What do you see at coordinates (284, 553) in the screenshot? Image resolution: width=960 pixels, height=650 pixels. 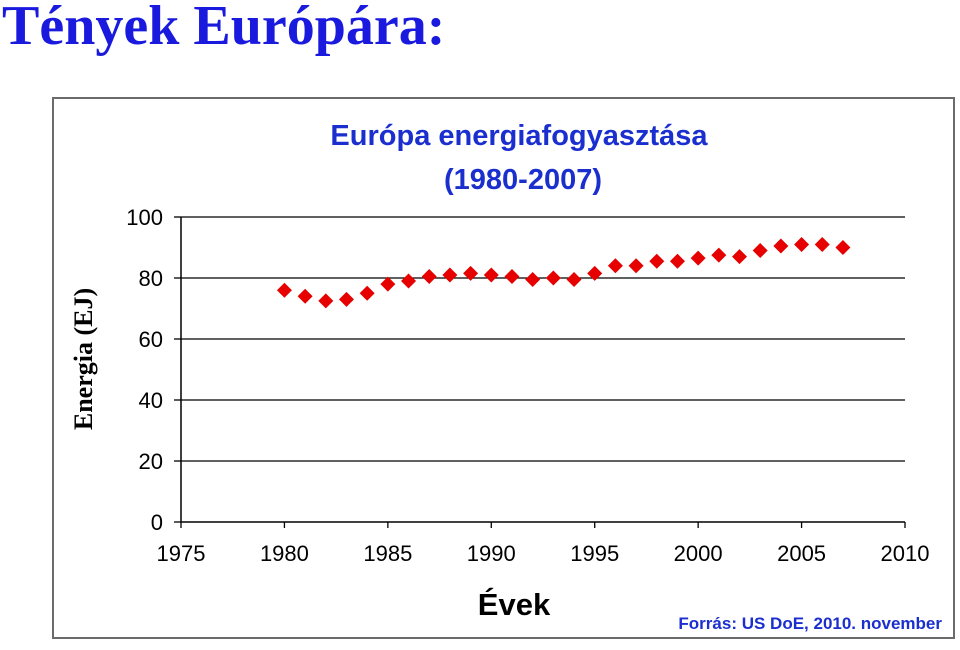 I see `x-tick-label: 1980` at bounding box center [284, 553].